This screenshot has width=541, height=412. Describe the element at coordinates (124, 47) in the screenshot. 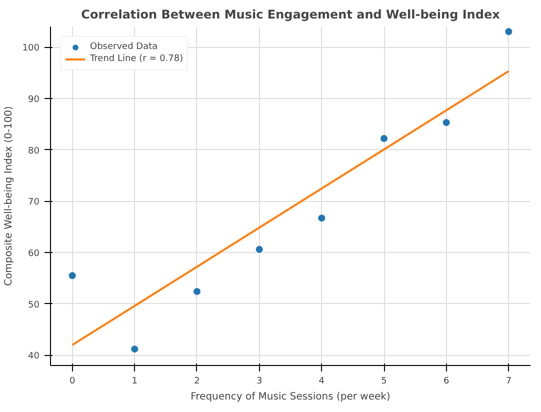

I see `legend-label: Observed Data` at that location.